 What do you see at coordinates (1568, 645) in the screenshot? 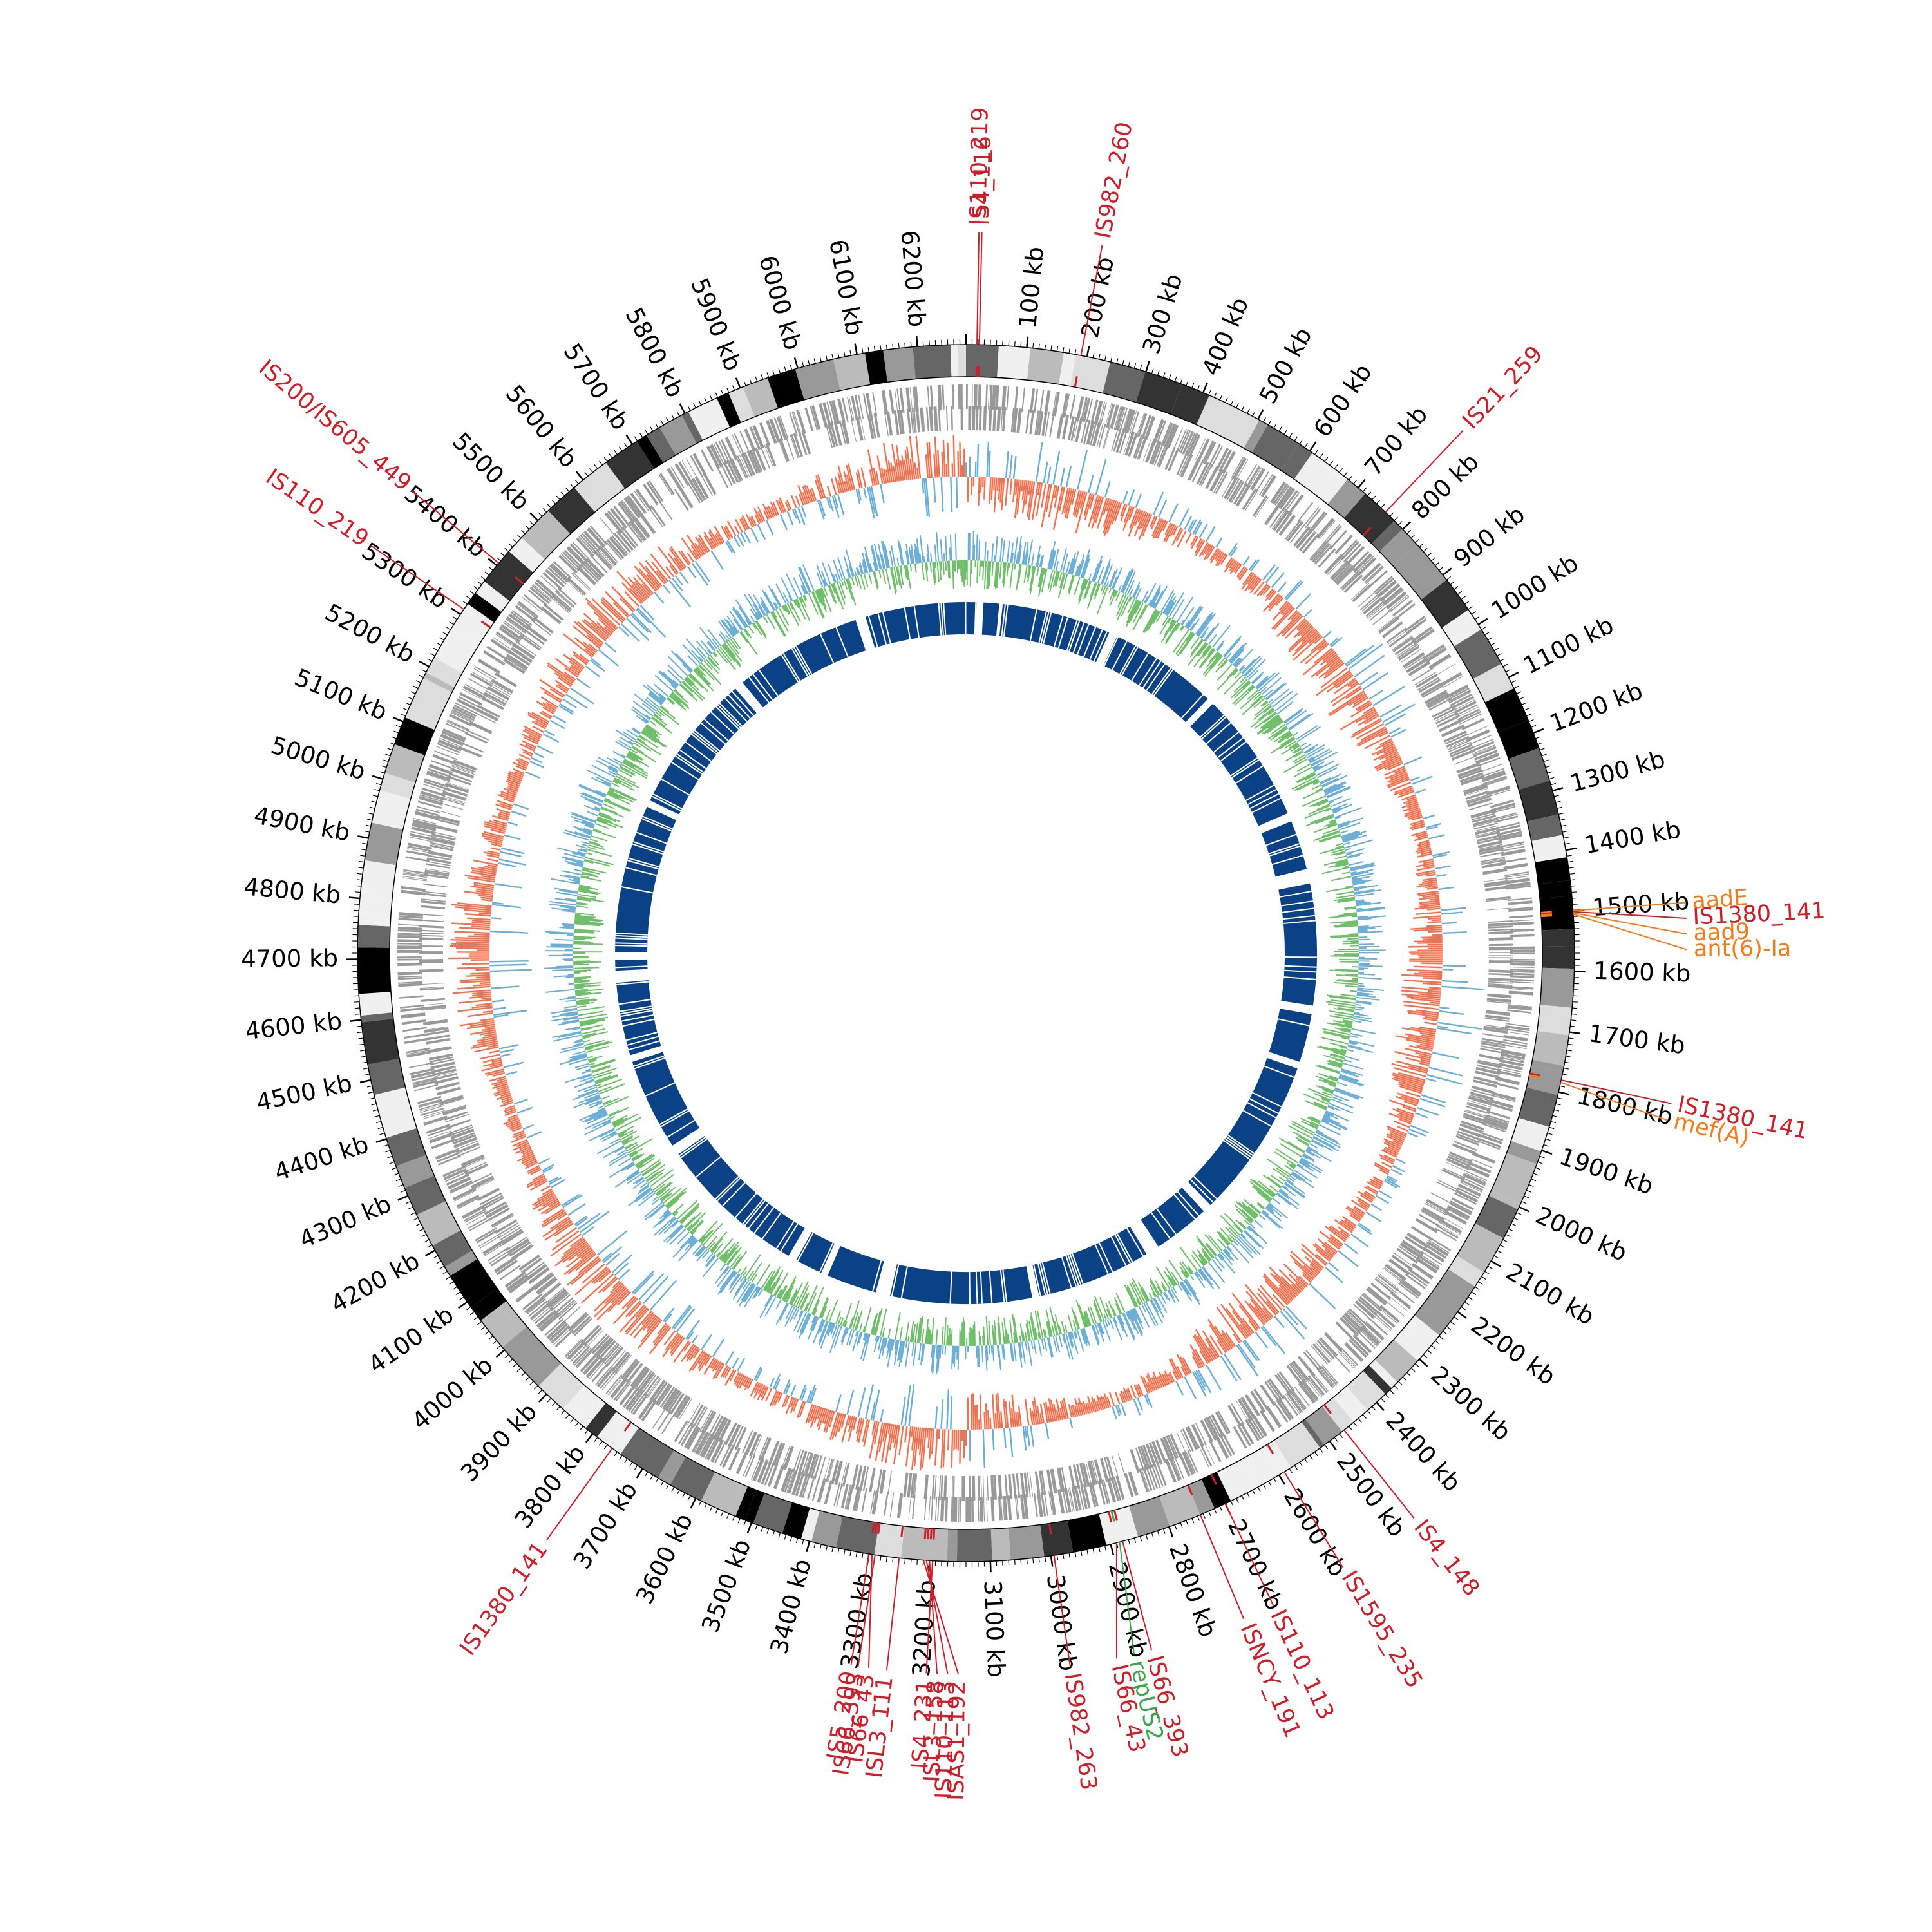
I see `tick-label: 1100 kb` at bounding box center [1568, 645].